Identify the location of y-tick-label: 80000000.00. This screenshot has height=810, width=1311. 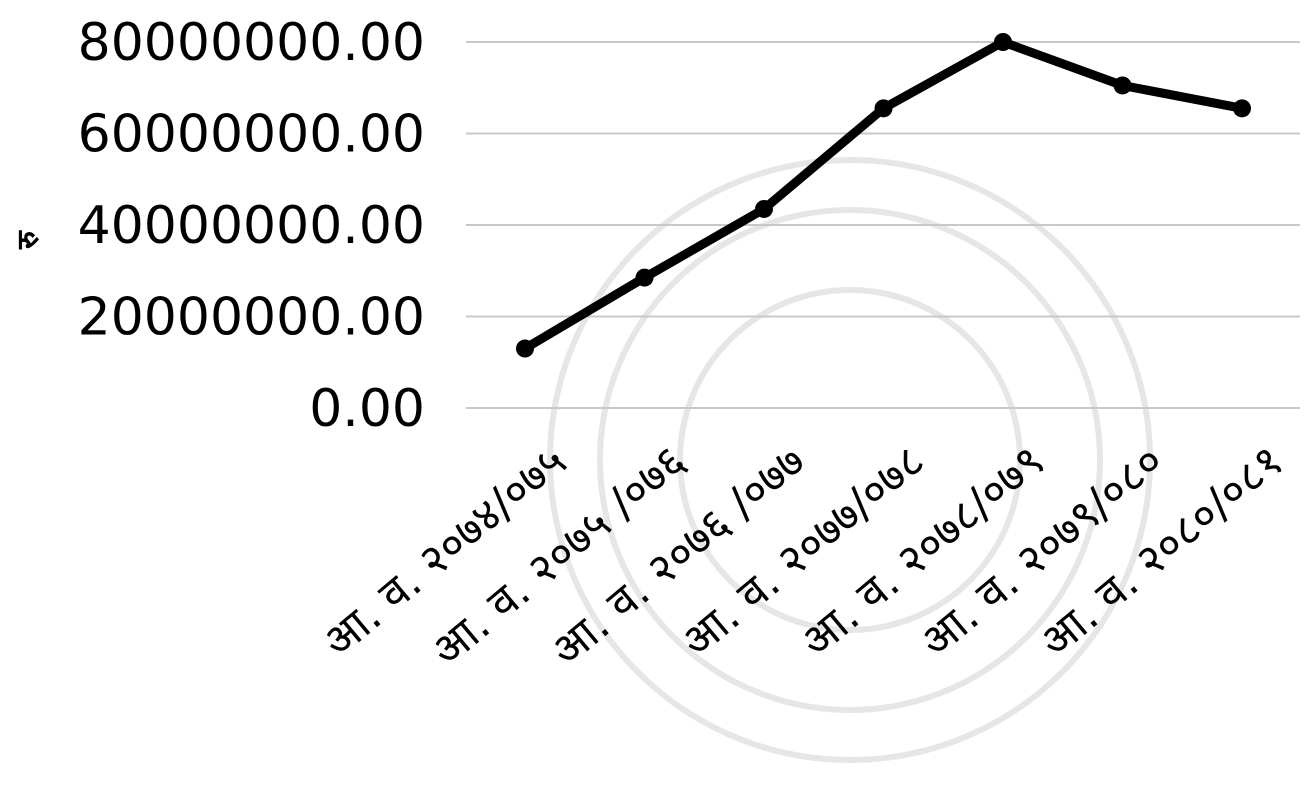
(251, 43).